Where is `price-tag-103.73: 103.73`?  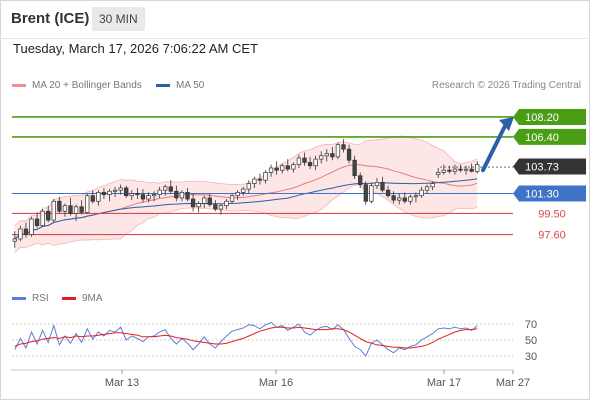 price-tag-103.73: 103.73 is located at coordinates (549, 166).